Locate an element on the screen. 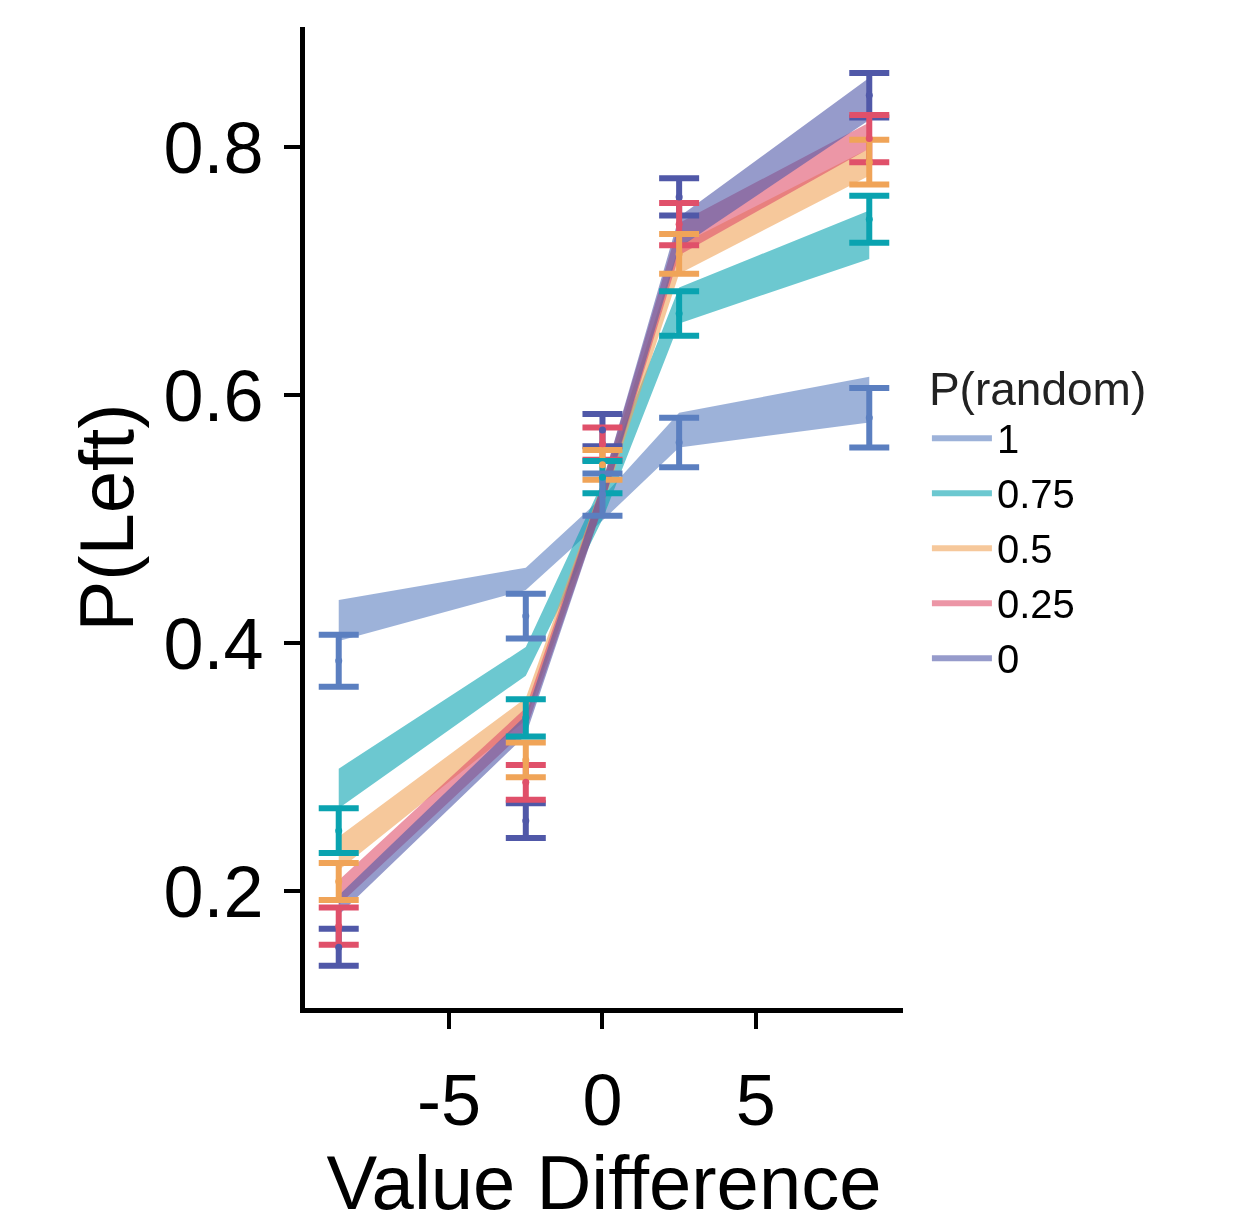 This screenshot has width=1239, height=1230. x-tick-label: 0 is located at coordinates (602, 1100).